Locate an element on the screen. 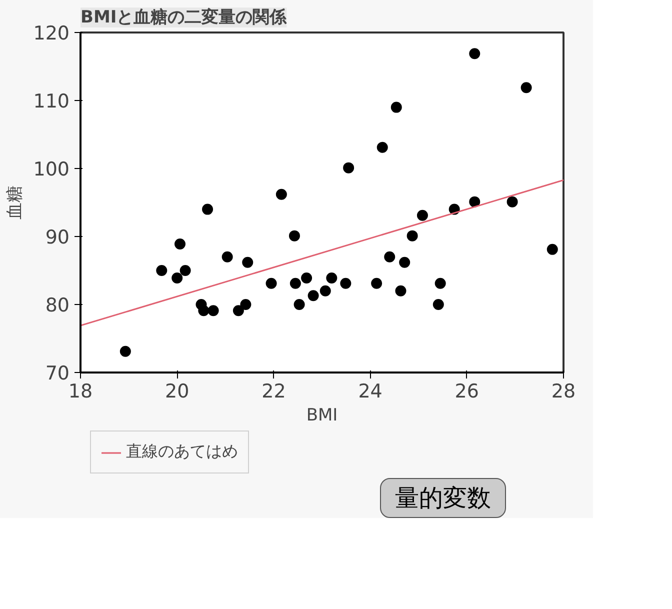 Image resolution: width=672 pixels, height=609 pixels. x-tick-label: 20 is located at coordinates (177, 391).